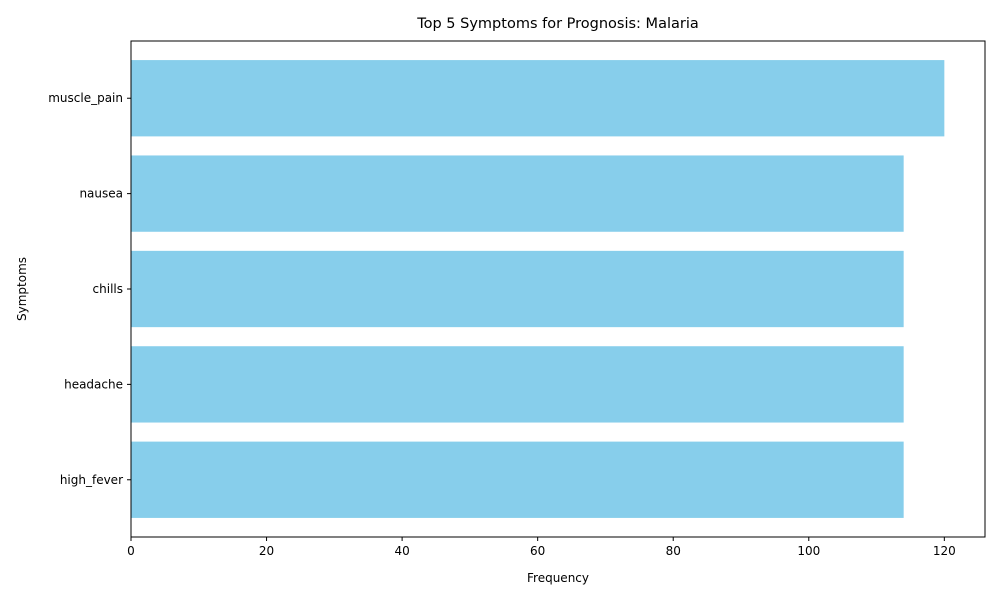 The width and height of the screenshot is (1000, 600). Describe the element at coordinates (673, 551) in the screenshot. I see `x-tick-label: 80` at that location.